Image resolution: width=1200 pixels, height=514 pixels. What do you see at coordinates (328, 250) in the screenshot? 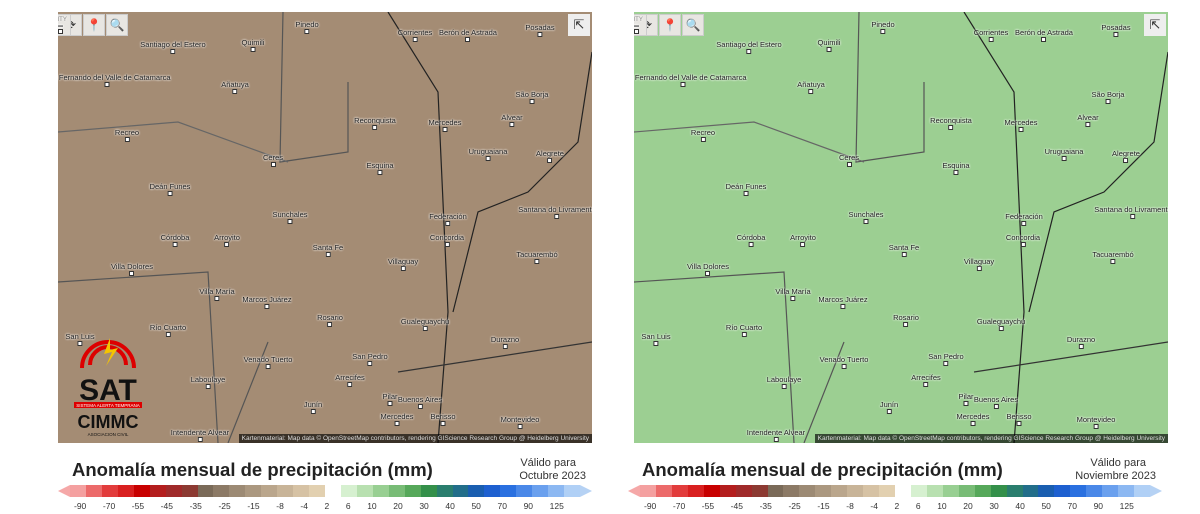
I see `city-label: Santa Fe` at bounding box center [328, 250].